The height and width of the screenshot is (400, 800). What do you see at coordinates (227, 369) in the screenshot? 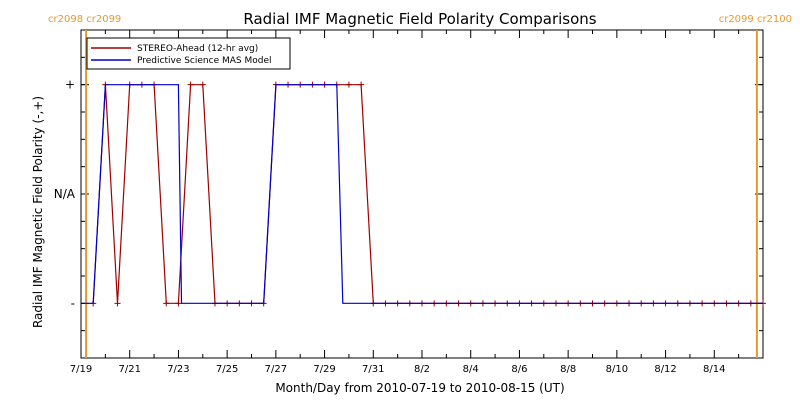
I see `x-tick-label: 7/25` at bounding box center [227, 369].